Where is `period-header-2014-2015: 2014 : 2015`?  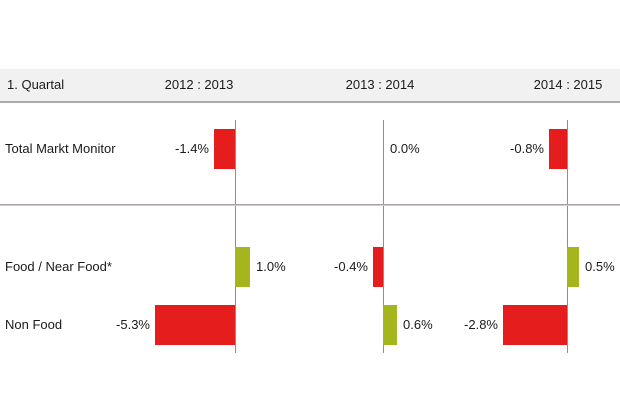
period-header-2014-2015: 2014 : 2015 is located at coordinates (568, 84).